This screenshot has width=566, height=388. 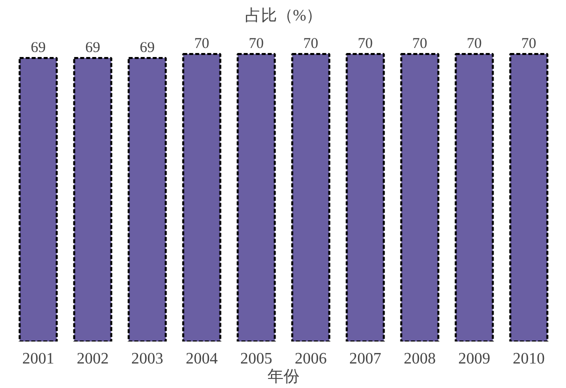 What do you see at coordinates (284, 377) in the screenshot?
I see `x-axis-title: 年份` at bounding box center [284, 377].